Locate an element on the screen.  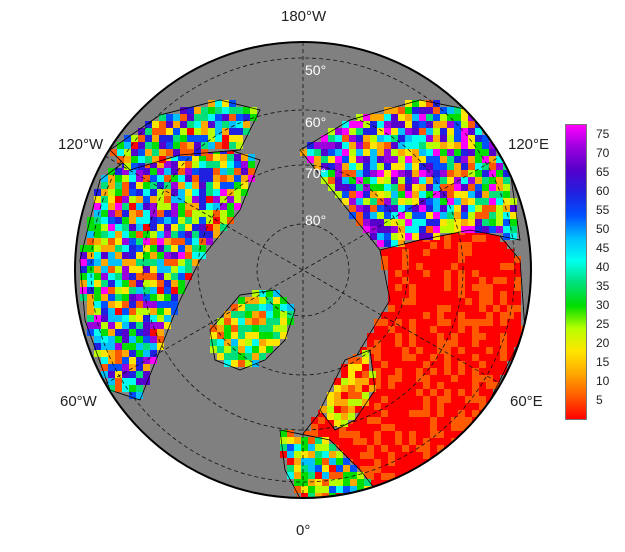
land-outline-alaska is located at coordinates (185, 135).